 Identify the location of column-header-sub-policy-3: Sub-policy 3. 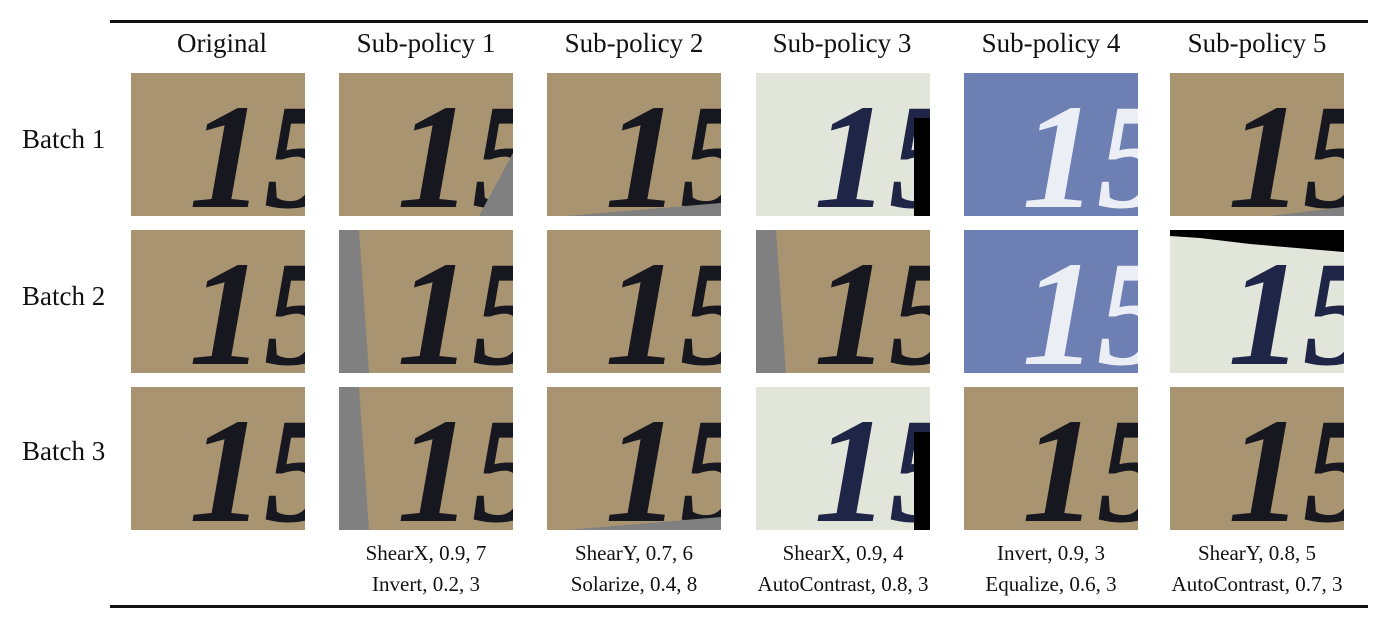
(842, 43).